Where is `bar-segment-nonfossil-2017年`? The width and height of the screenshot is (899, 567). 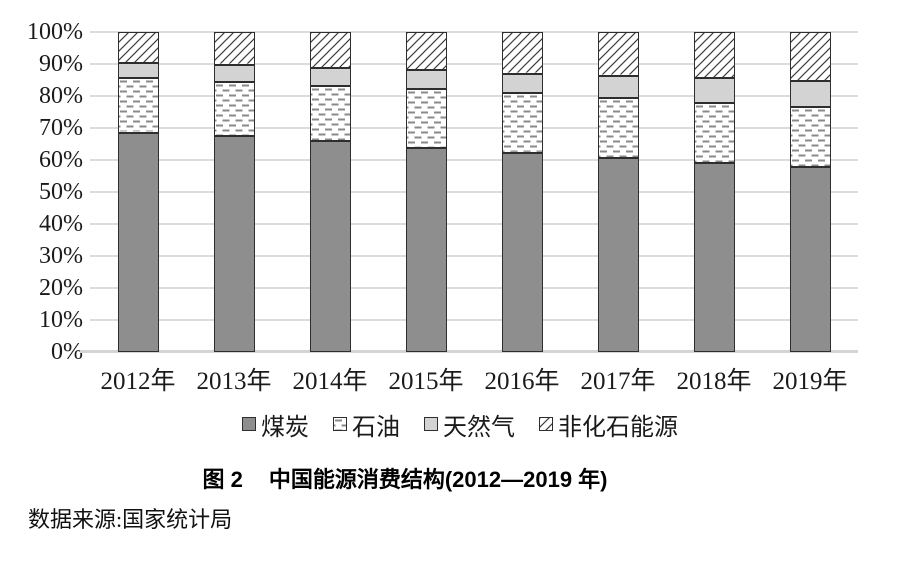
bar-segment-nonfossil-2017年 is located at coordinates (618, 54).